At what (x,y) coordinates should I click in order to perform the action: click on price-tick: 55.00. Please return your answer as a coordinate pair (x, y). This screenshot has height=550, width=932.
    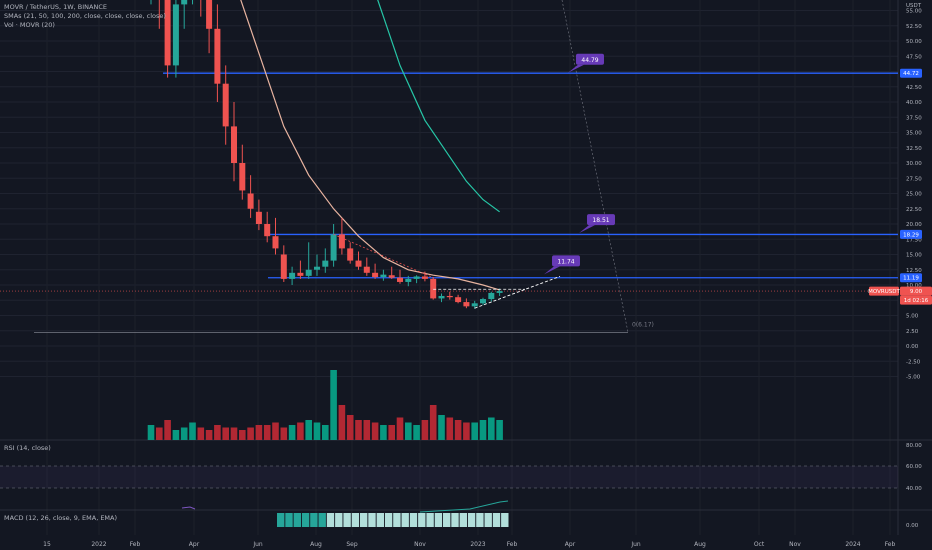
    Looking at the image, I should click on (914, 12).